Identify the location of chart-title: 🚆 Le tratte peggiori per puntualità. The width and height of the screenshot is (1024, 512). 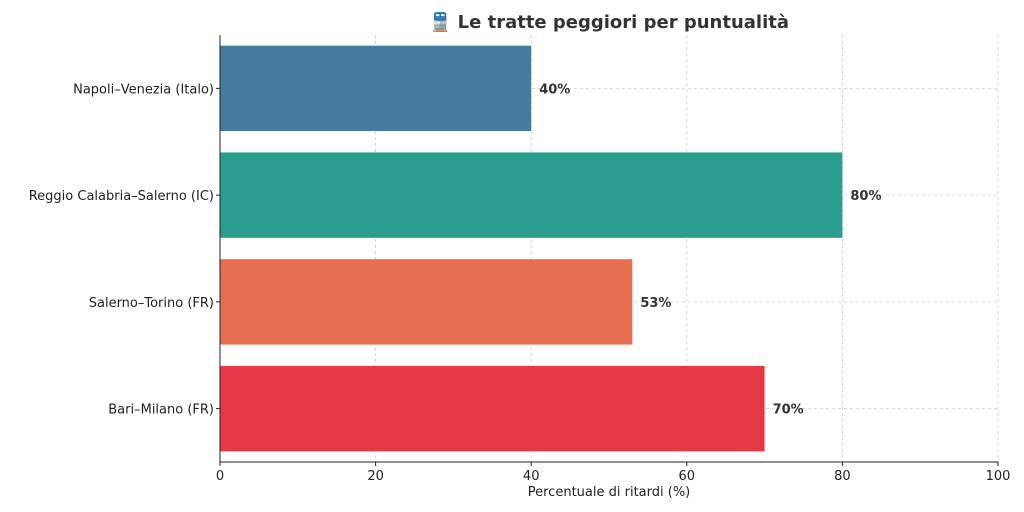
(609, 22).